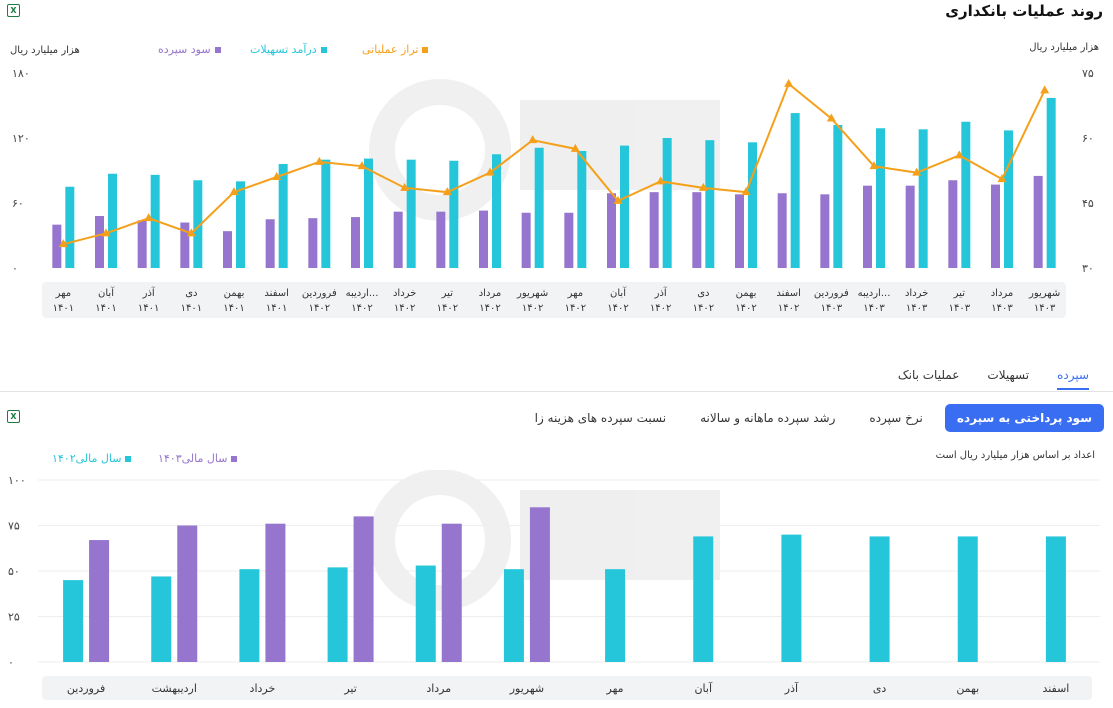 This screenshot has height=708, width=1113. I want to click on legend-item-fy1402: سال مالی۱۴۰۲, so click(92, 458).